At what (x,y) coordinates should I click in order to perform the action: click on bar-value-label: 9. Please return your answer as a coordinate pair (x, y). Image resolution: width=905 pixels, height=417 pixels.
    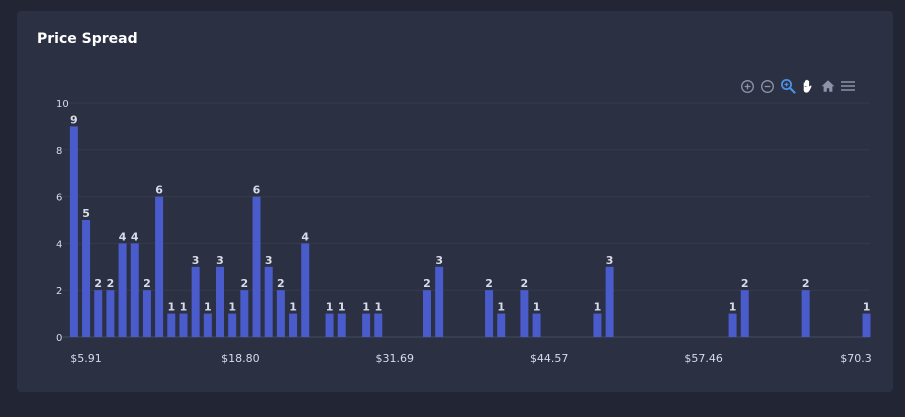
    Looking at the image, I should click on (74, 119).